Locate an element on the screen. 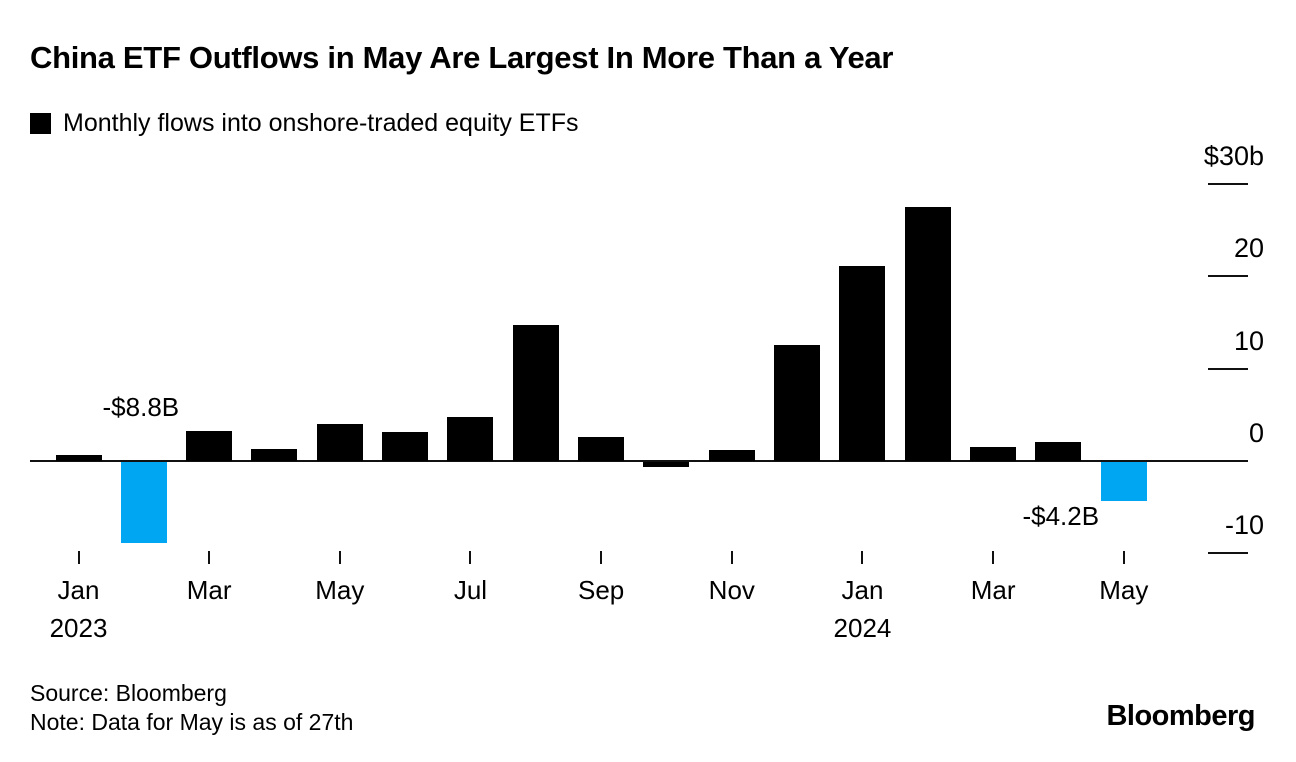 The image size is (1296, 762). bar-nov-2023 is located at coordinates (731, 455).